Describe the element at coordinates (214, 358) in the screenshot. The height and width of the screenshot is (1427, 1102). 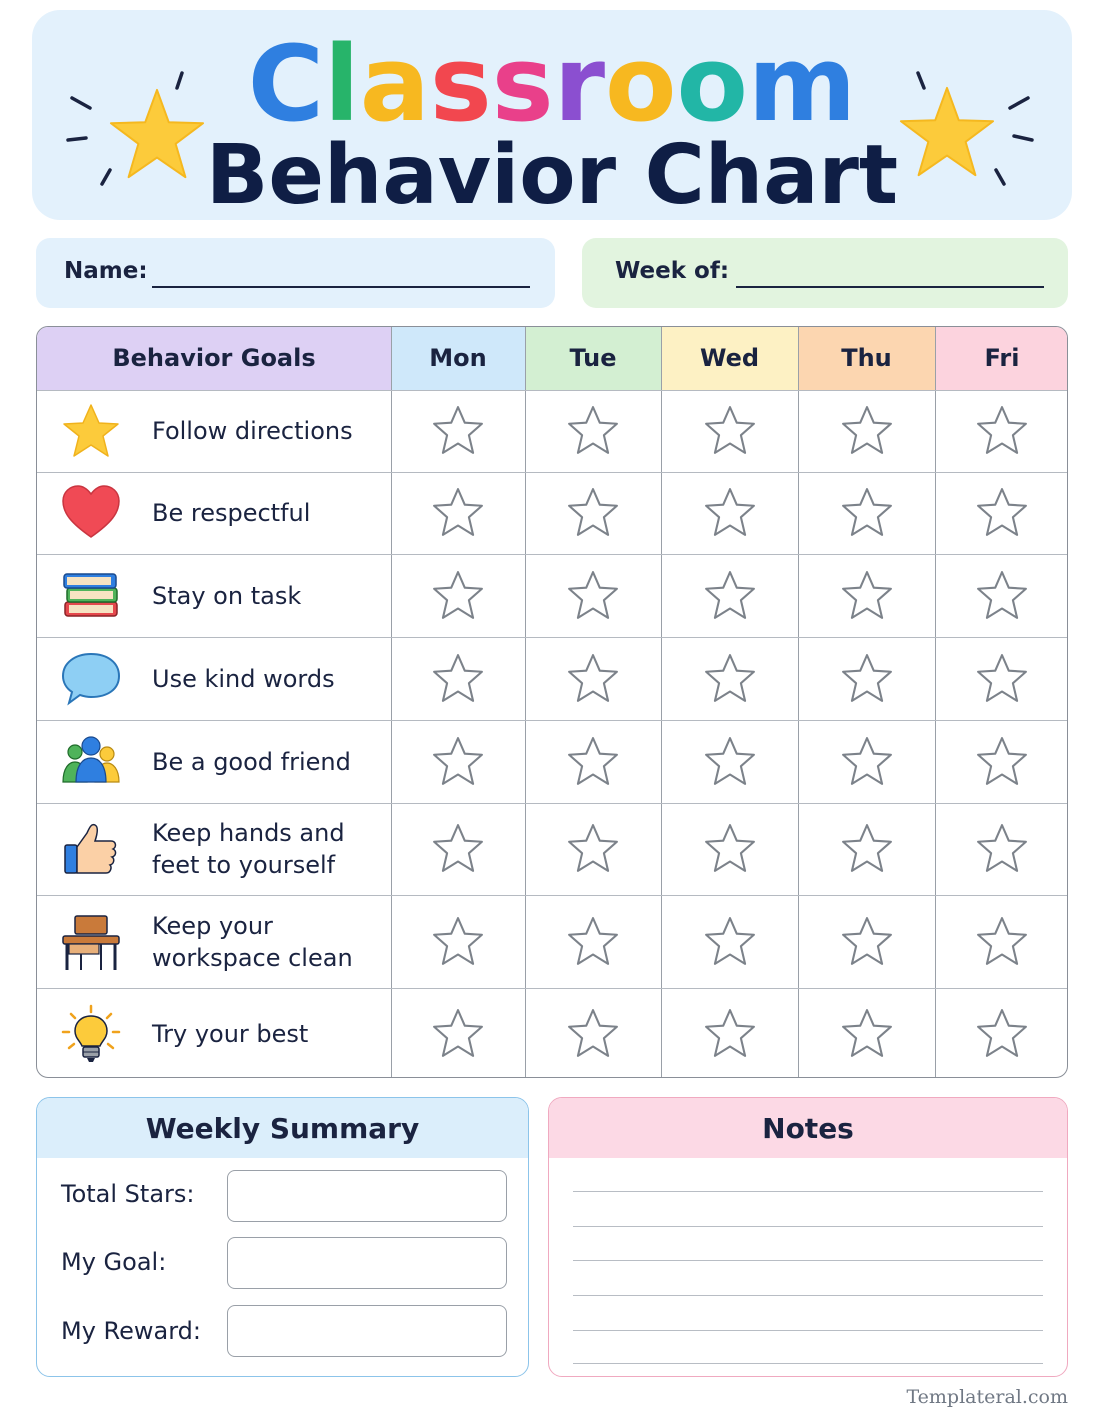
I see `goals-header: Behavior Goals` at that location.